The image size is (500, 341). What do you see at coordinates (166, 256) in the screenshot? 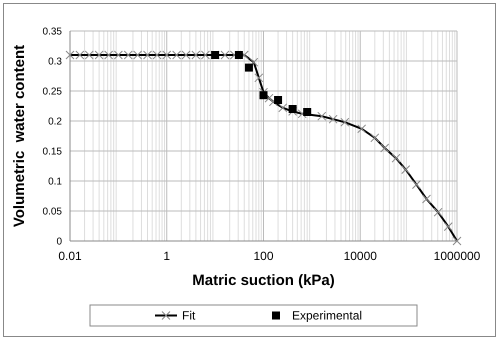
I see `x-tick-label: 1` at bounding box center [166, 256].